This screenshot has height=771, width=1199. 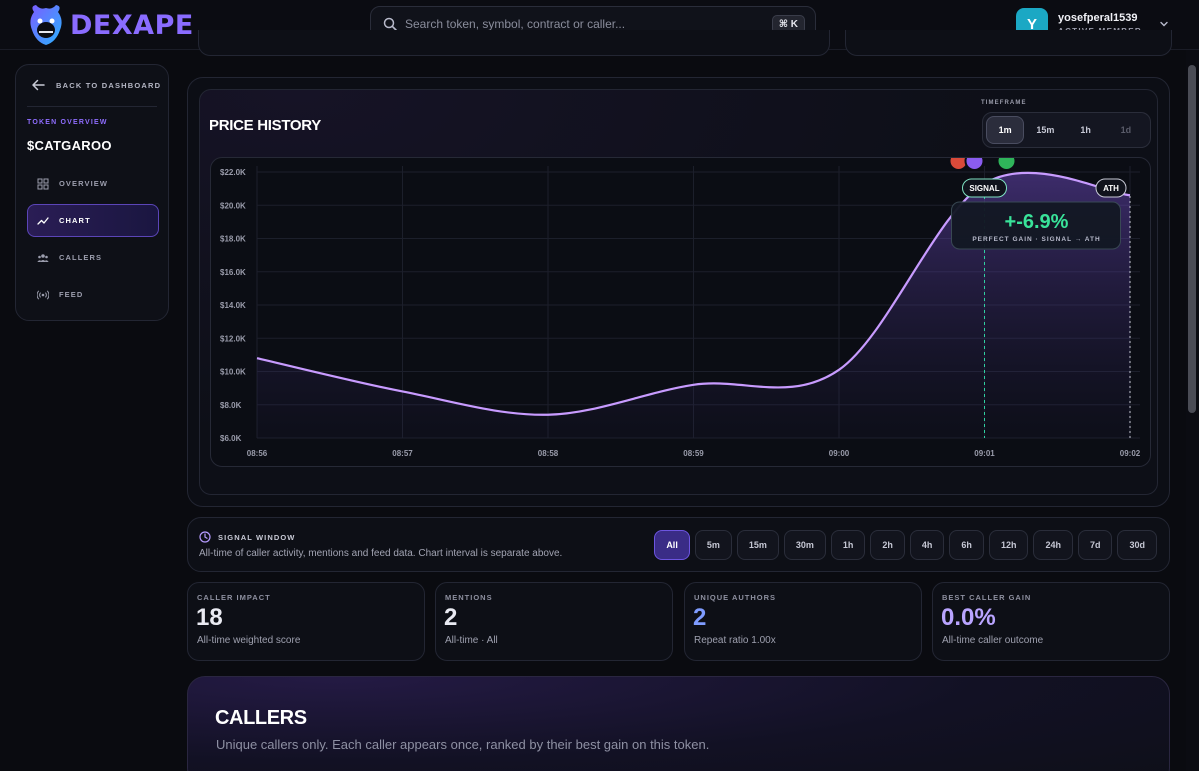 What do you see at coordinates (402, 453) in the screenshot?
I see `x-tick-label: 08:57` at bounding box center [402, 453].